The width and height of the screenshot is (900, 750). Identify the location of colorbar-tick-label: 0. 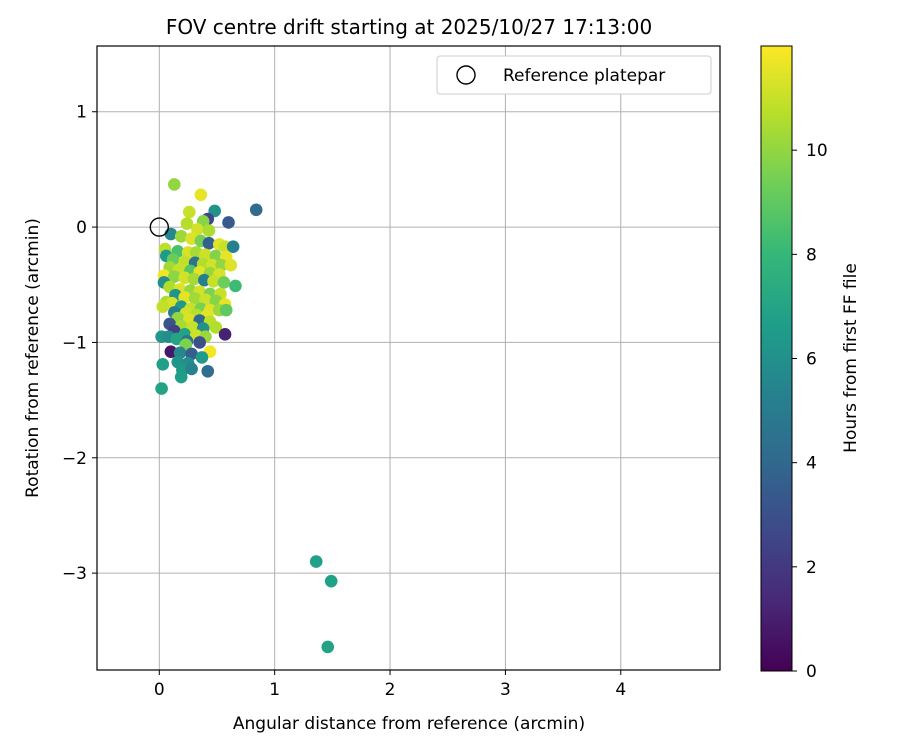
(811, 672).